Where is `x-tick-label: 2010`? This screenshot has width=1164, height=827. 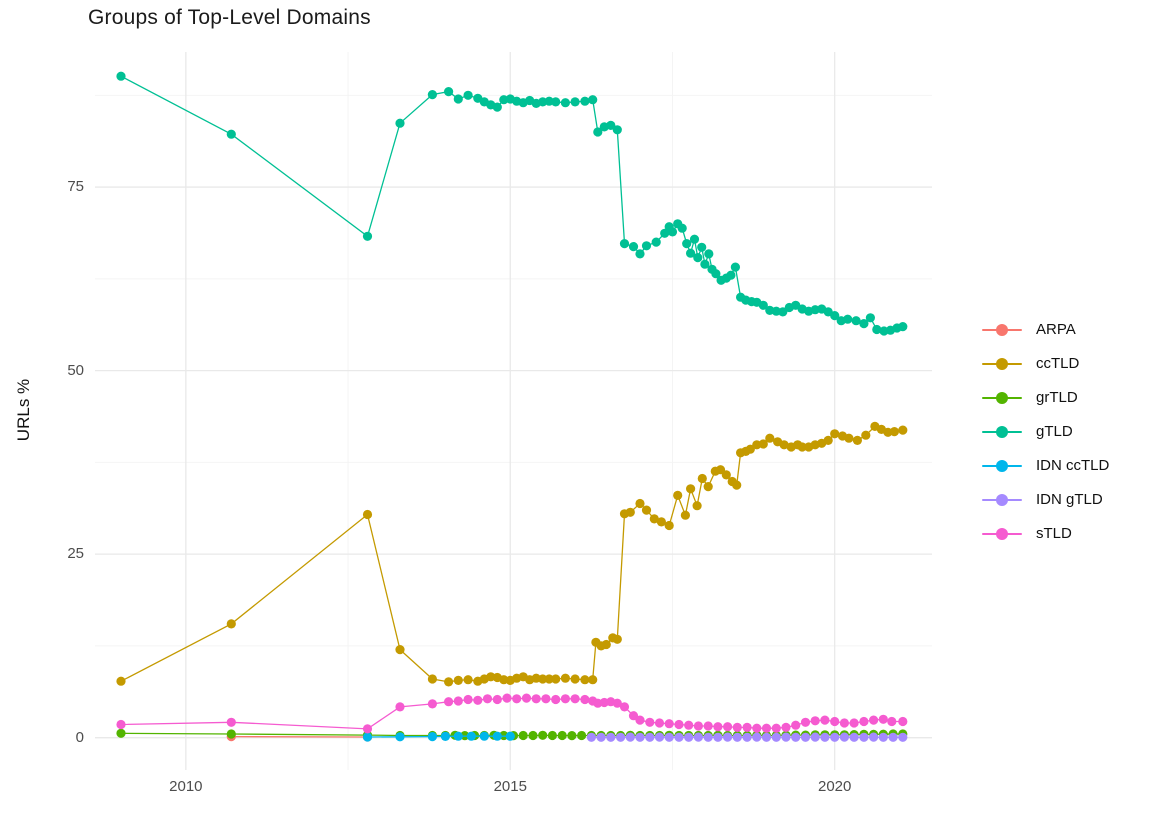 x-tick-label: 2010 is located at coordinates (186, 786).